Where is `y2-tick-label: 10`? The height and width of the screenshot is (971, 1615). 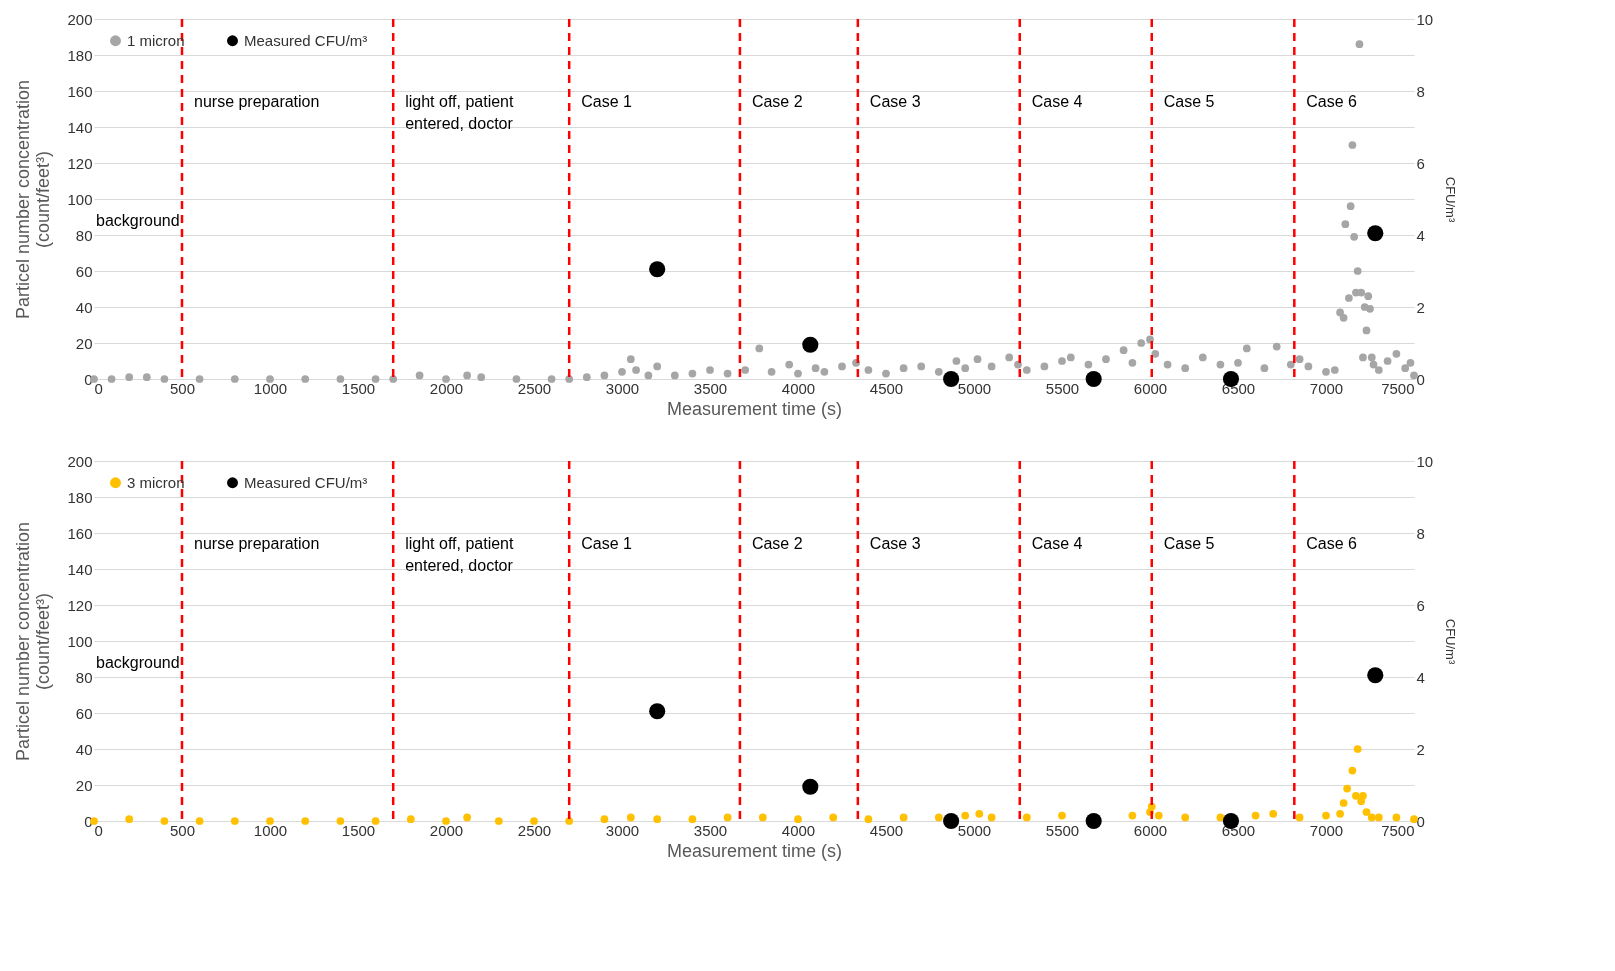 y2-tick-label: 10 is located at coordinates (1425, 461).